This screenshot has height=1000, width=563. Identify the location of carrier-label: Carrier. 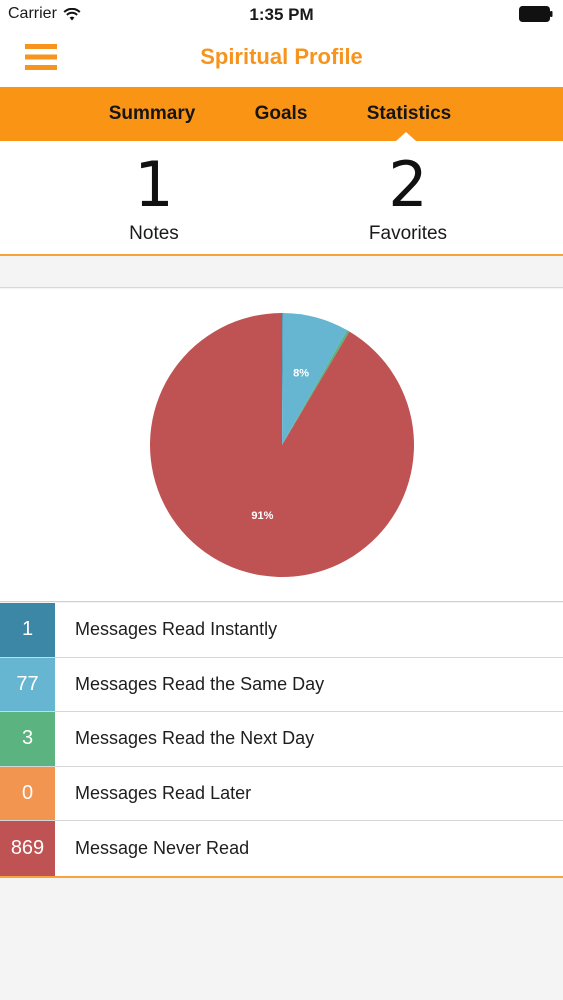
(32, 13).